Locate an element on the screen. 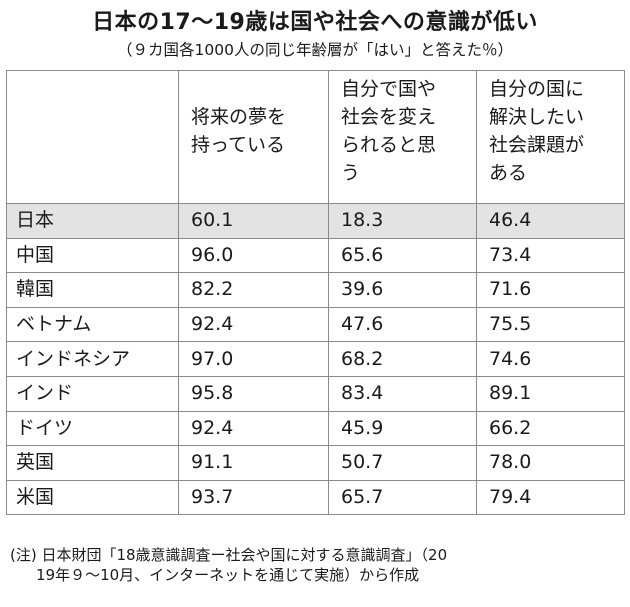  table-row: インド 95.8 83.4 89.1 is located at coordinates (315, 393).